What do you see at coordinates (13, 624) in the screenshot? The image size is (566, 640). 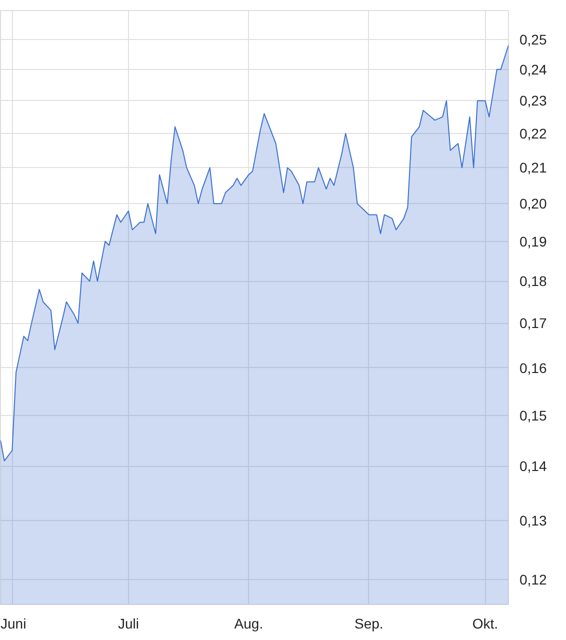 I see `x-tick-label: Juni` at bounding box center [13, 624].